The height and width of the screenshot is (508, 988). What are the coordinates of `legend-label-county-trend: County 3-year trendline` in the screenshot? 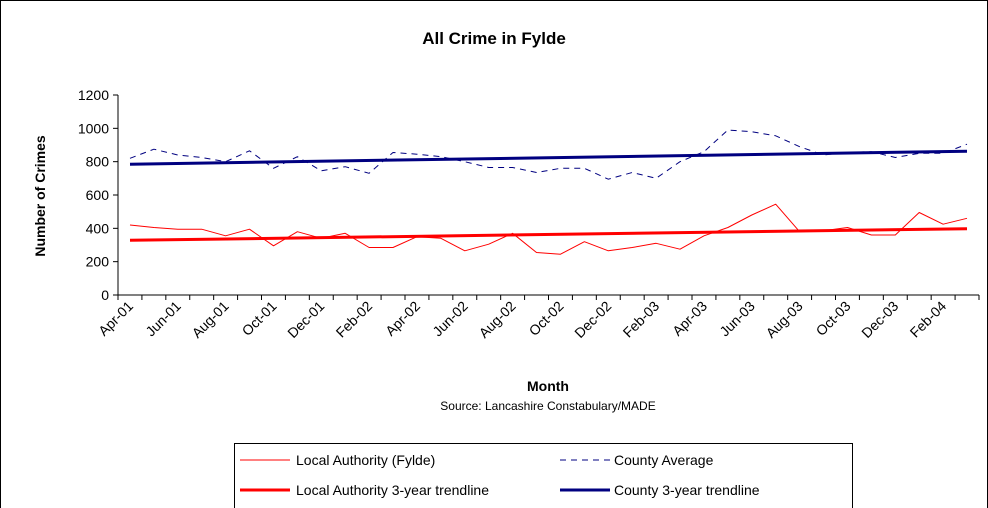 It's located at (687, 490).